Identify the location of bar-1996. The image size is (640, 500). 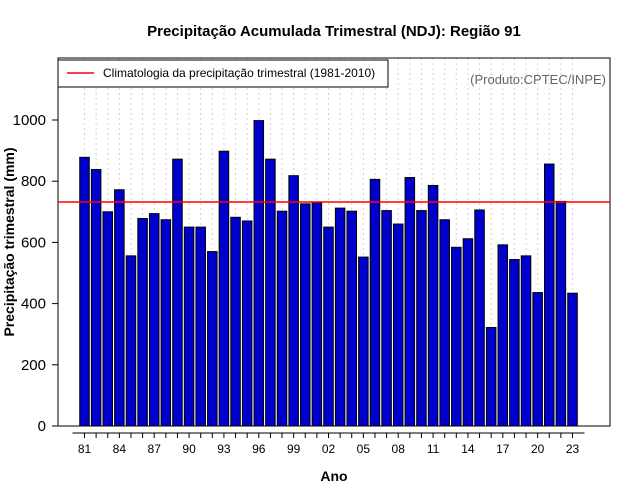
(259, 273).